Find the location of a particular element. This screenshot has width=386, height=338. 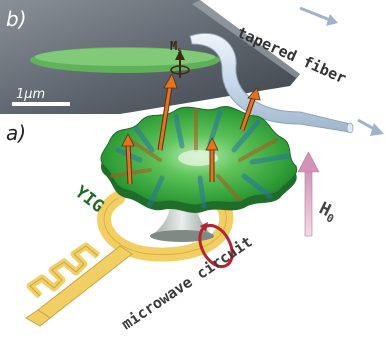

magnetization-arrows is located at coordinates (191, 129).